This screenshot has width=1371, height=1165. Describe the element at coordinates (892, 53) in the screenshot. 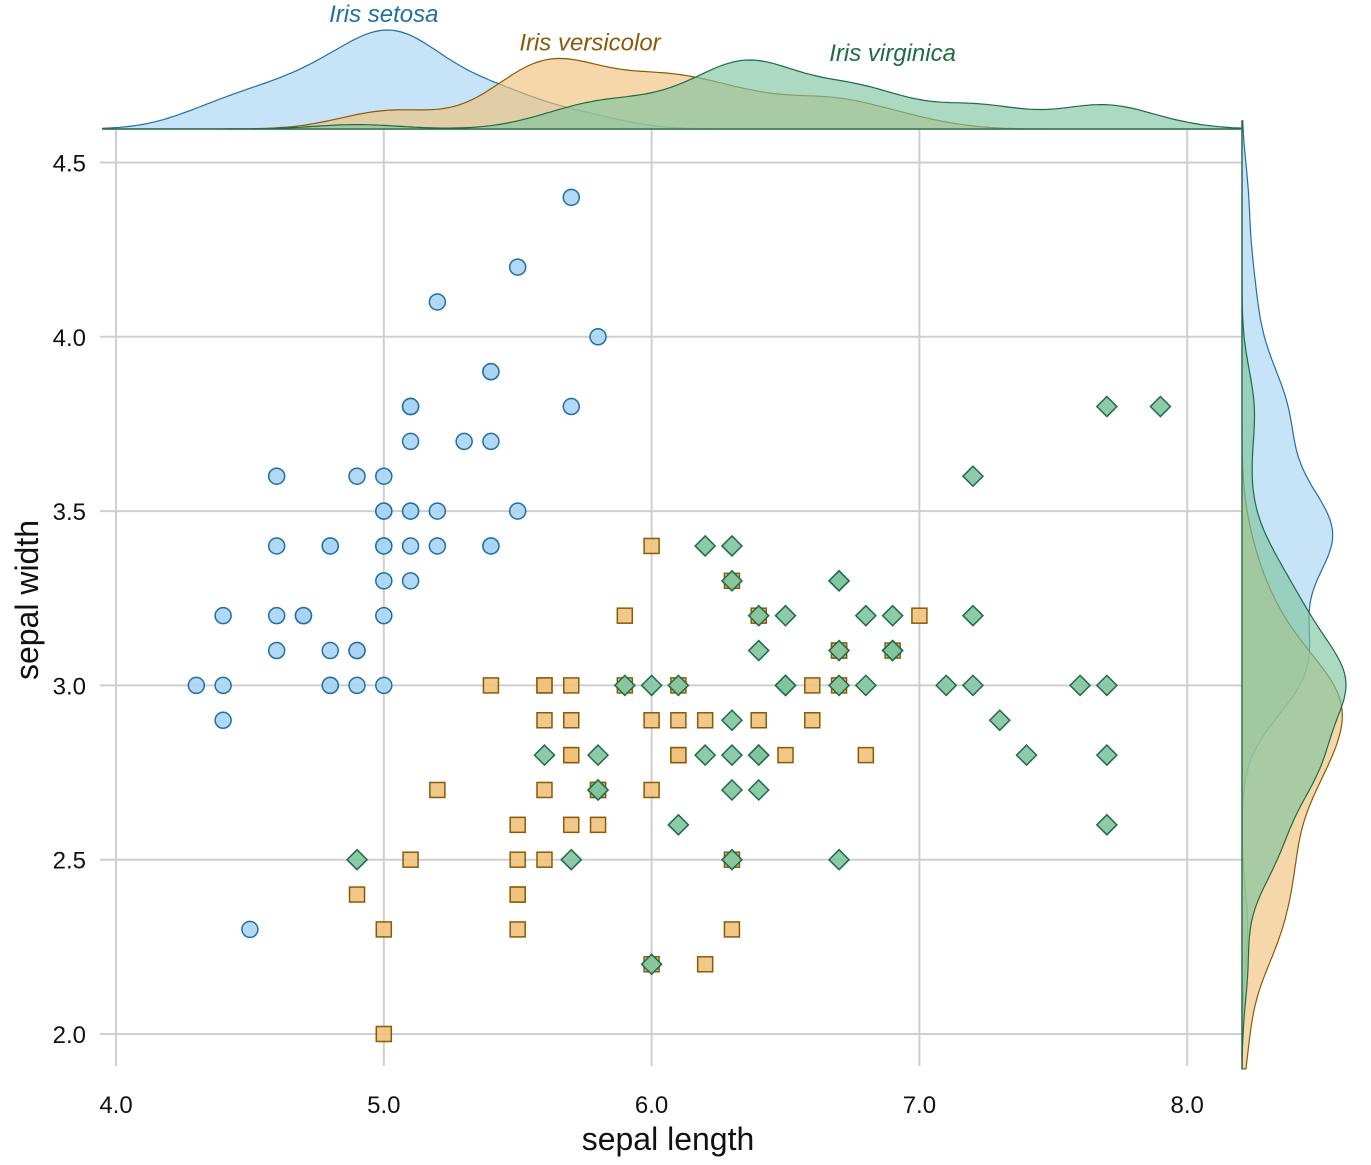

I see `species-label: Iris virginica` at that location.